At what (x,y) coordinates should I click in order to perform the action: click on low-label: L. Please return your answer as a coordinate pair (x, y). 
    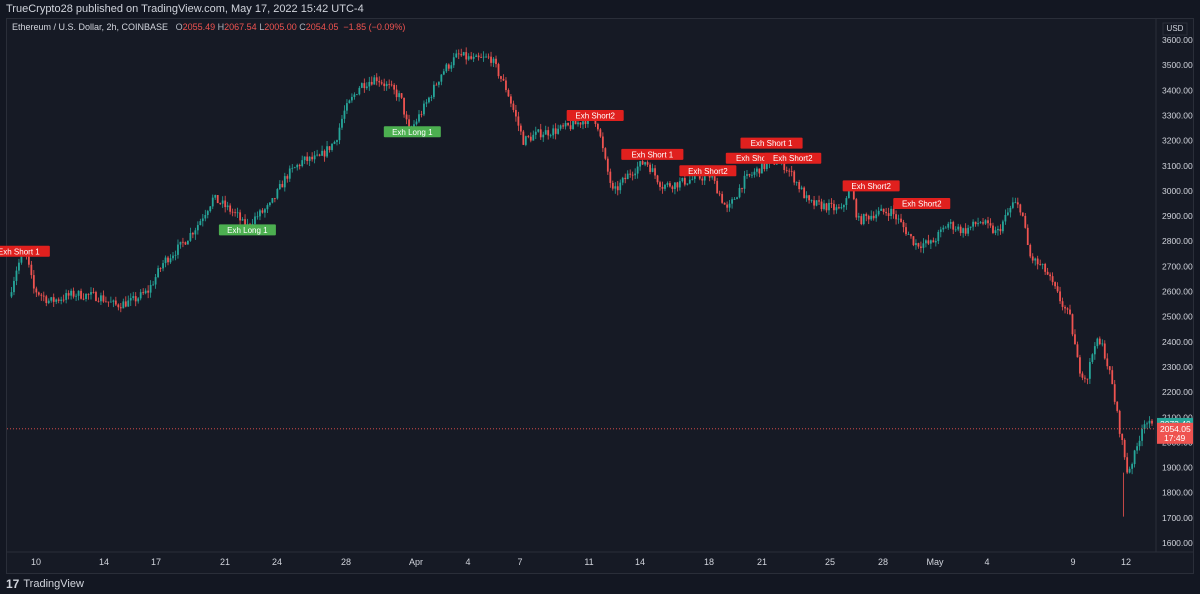
    Looking at the image, I should click on (262, 27).